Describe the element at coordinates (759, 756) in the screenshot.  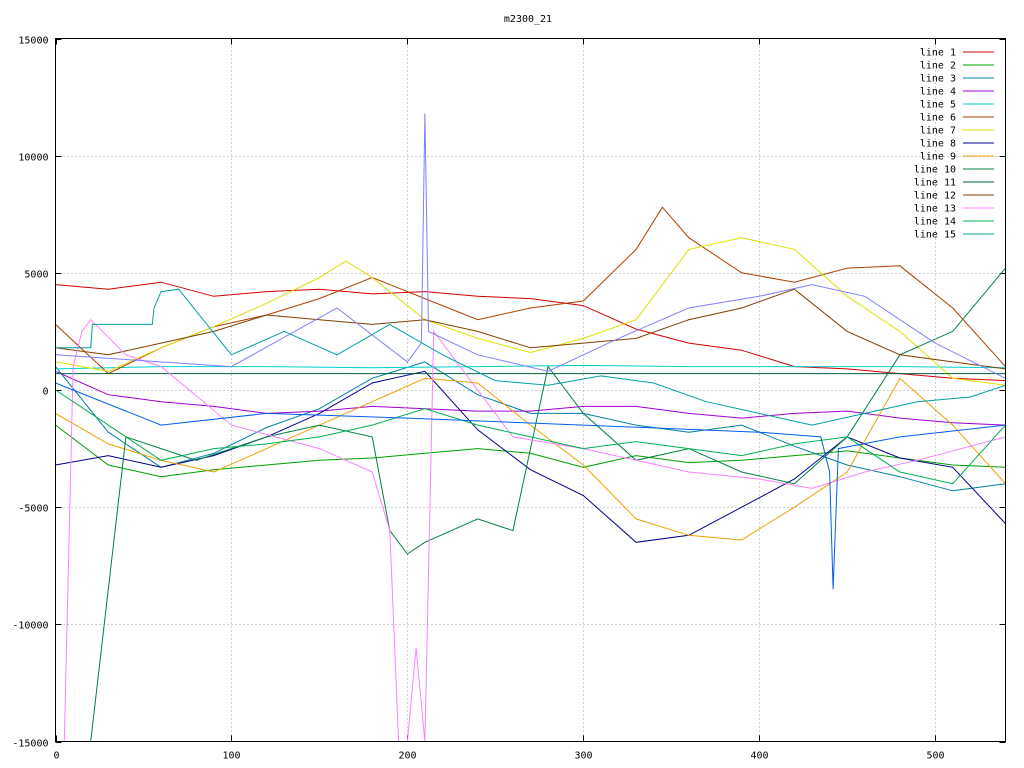
I see `x-tick-label: 400` at that location.